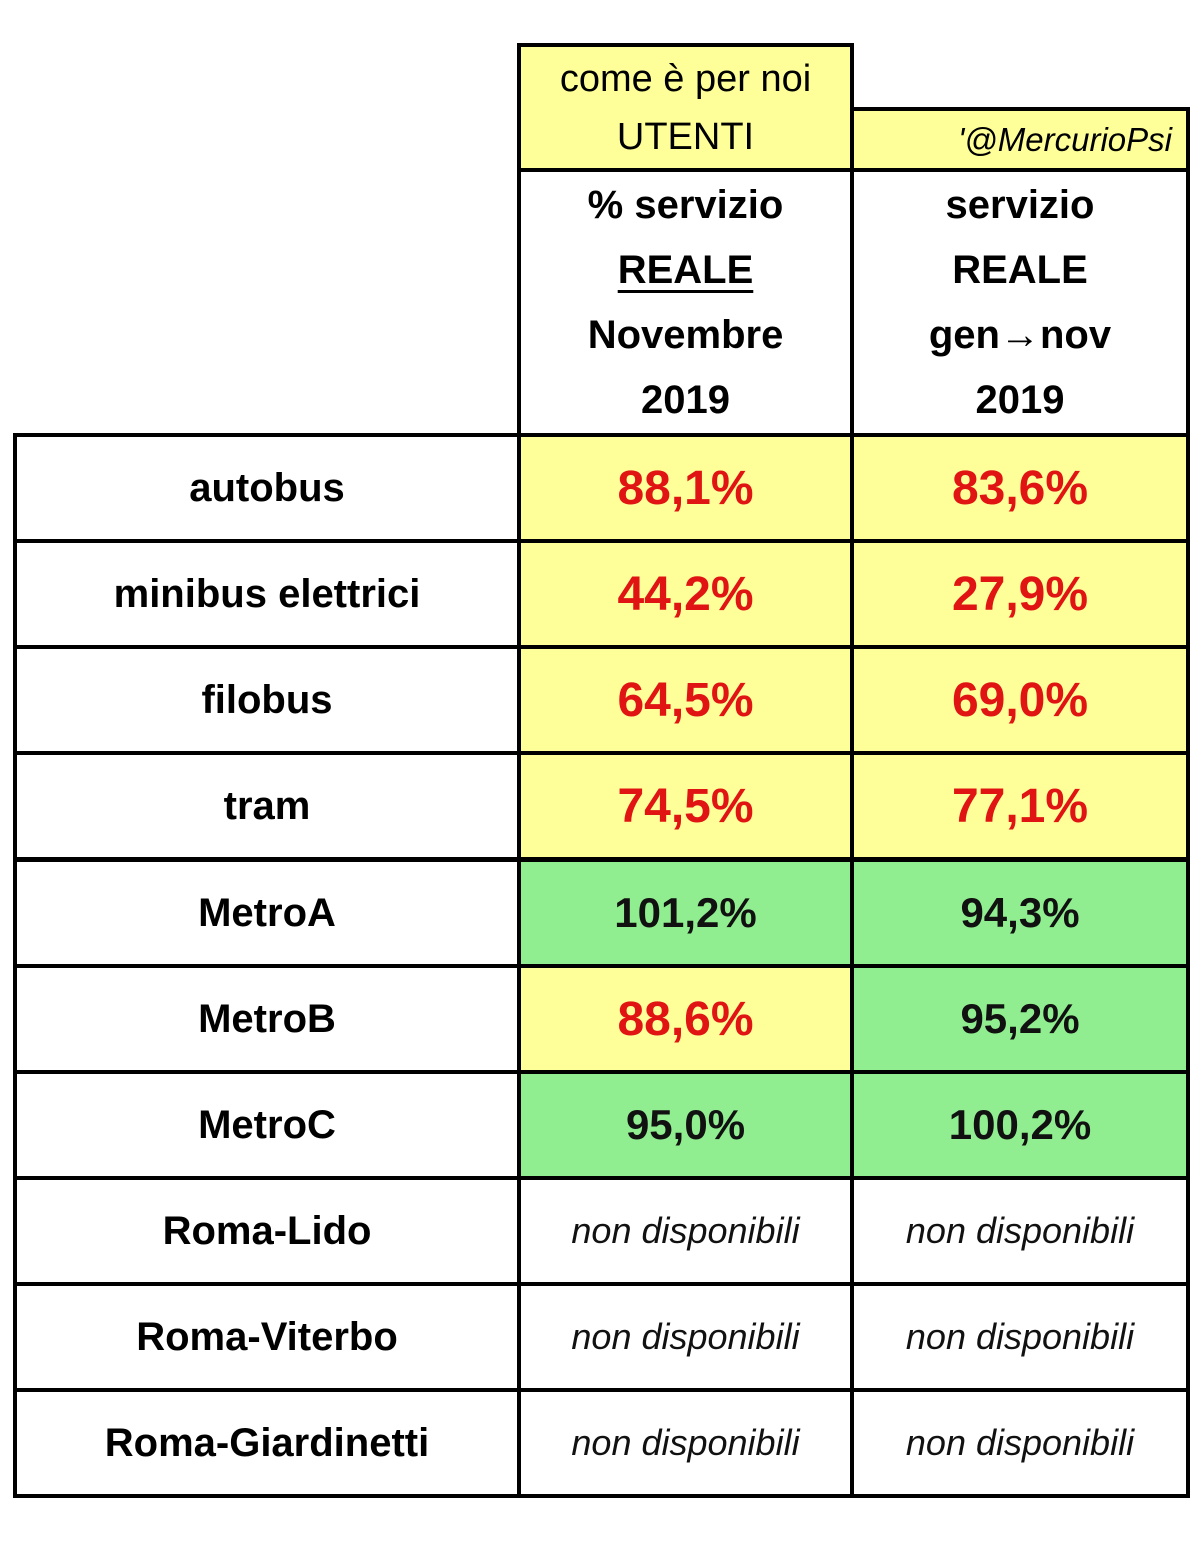 This screenshot has width=1200, height=1551. Describe the element at coordinates (685, 488) in the screenshot. I see `value-nov-autobus: 88,1%` at that location.